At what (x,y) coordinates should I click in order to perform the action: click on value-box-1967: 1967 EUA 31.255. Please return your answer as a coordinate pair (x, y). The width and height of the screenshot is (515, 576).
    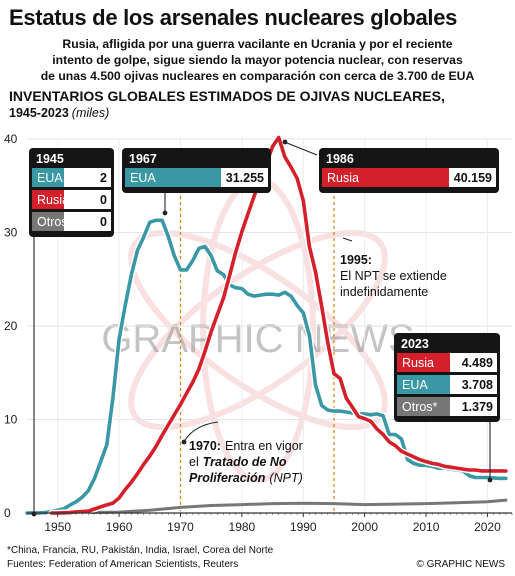
    Looking at the image, I should click on (196, 170).